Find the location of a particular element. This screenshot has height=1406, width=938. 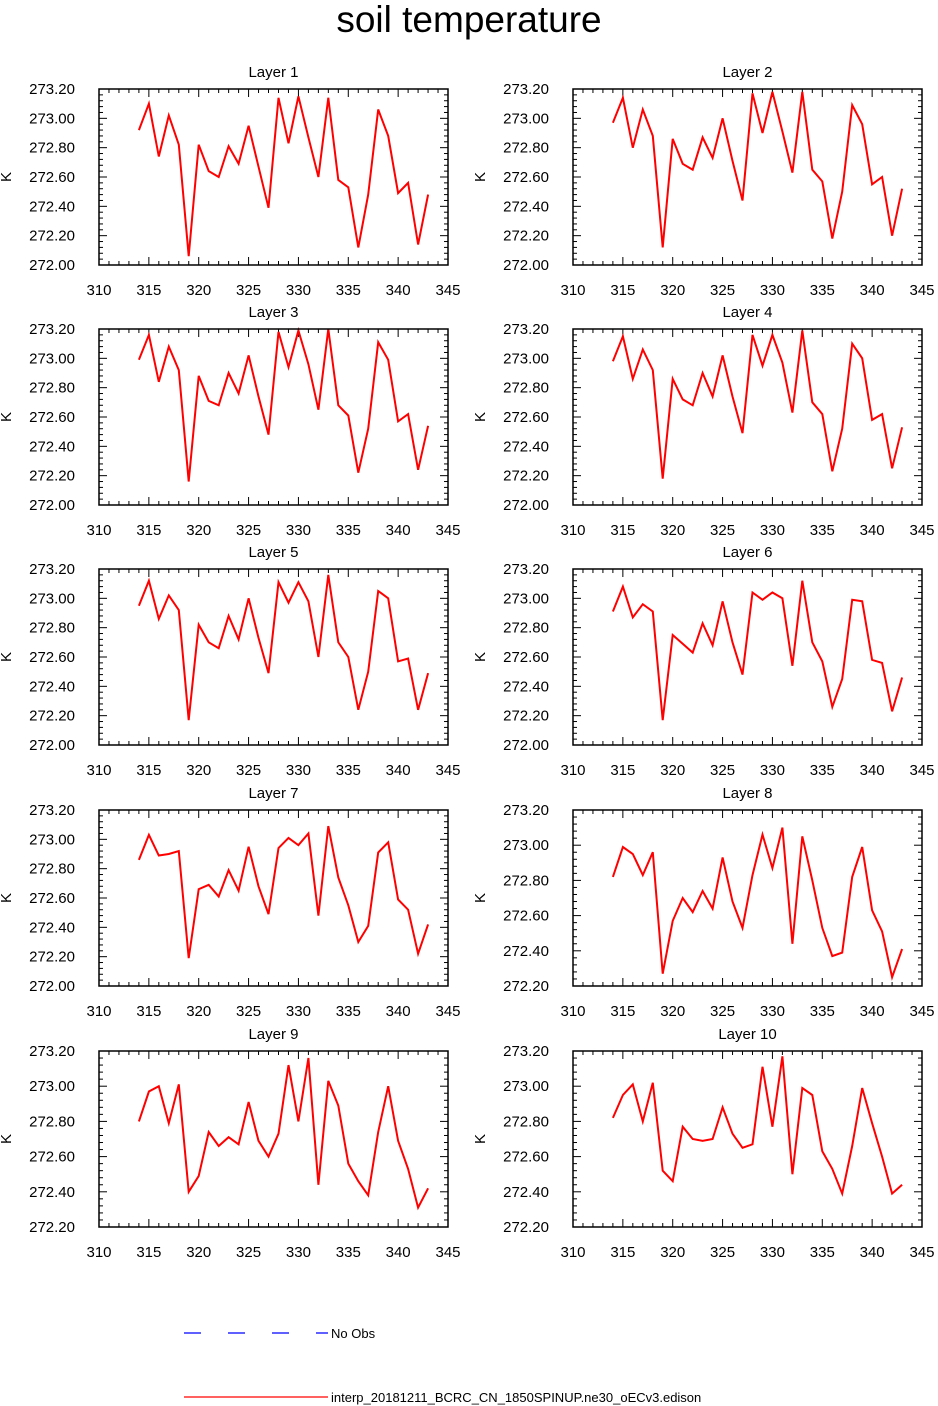

figure-title: soil temperature is located at coordinates (469, 20).